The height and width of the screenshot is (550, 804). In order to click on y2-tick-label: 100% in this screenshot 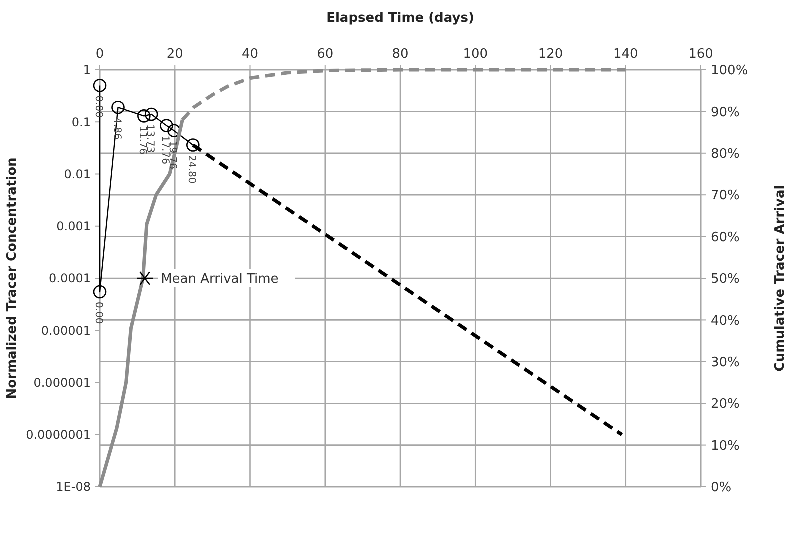, I will do `click(729, 71)`.